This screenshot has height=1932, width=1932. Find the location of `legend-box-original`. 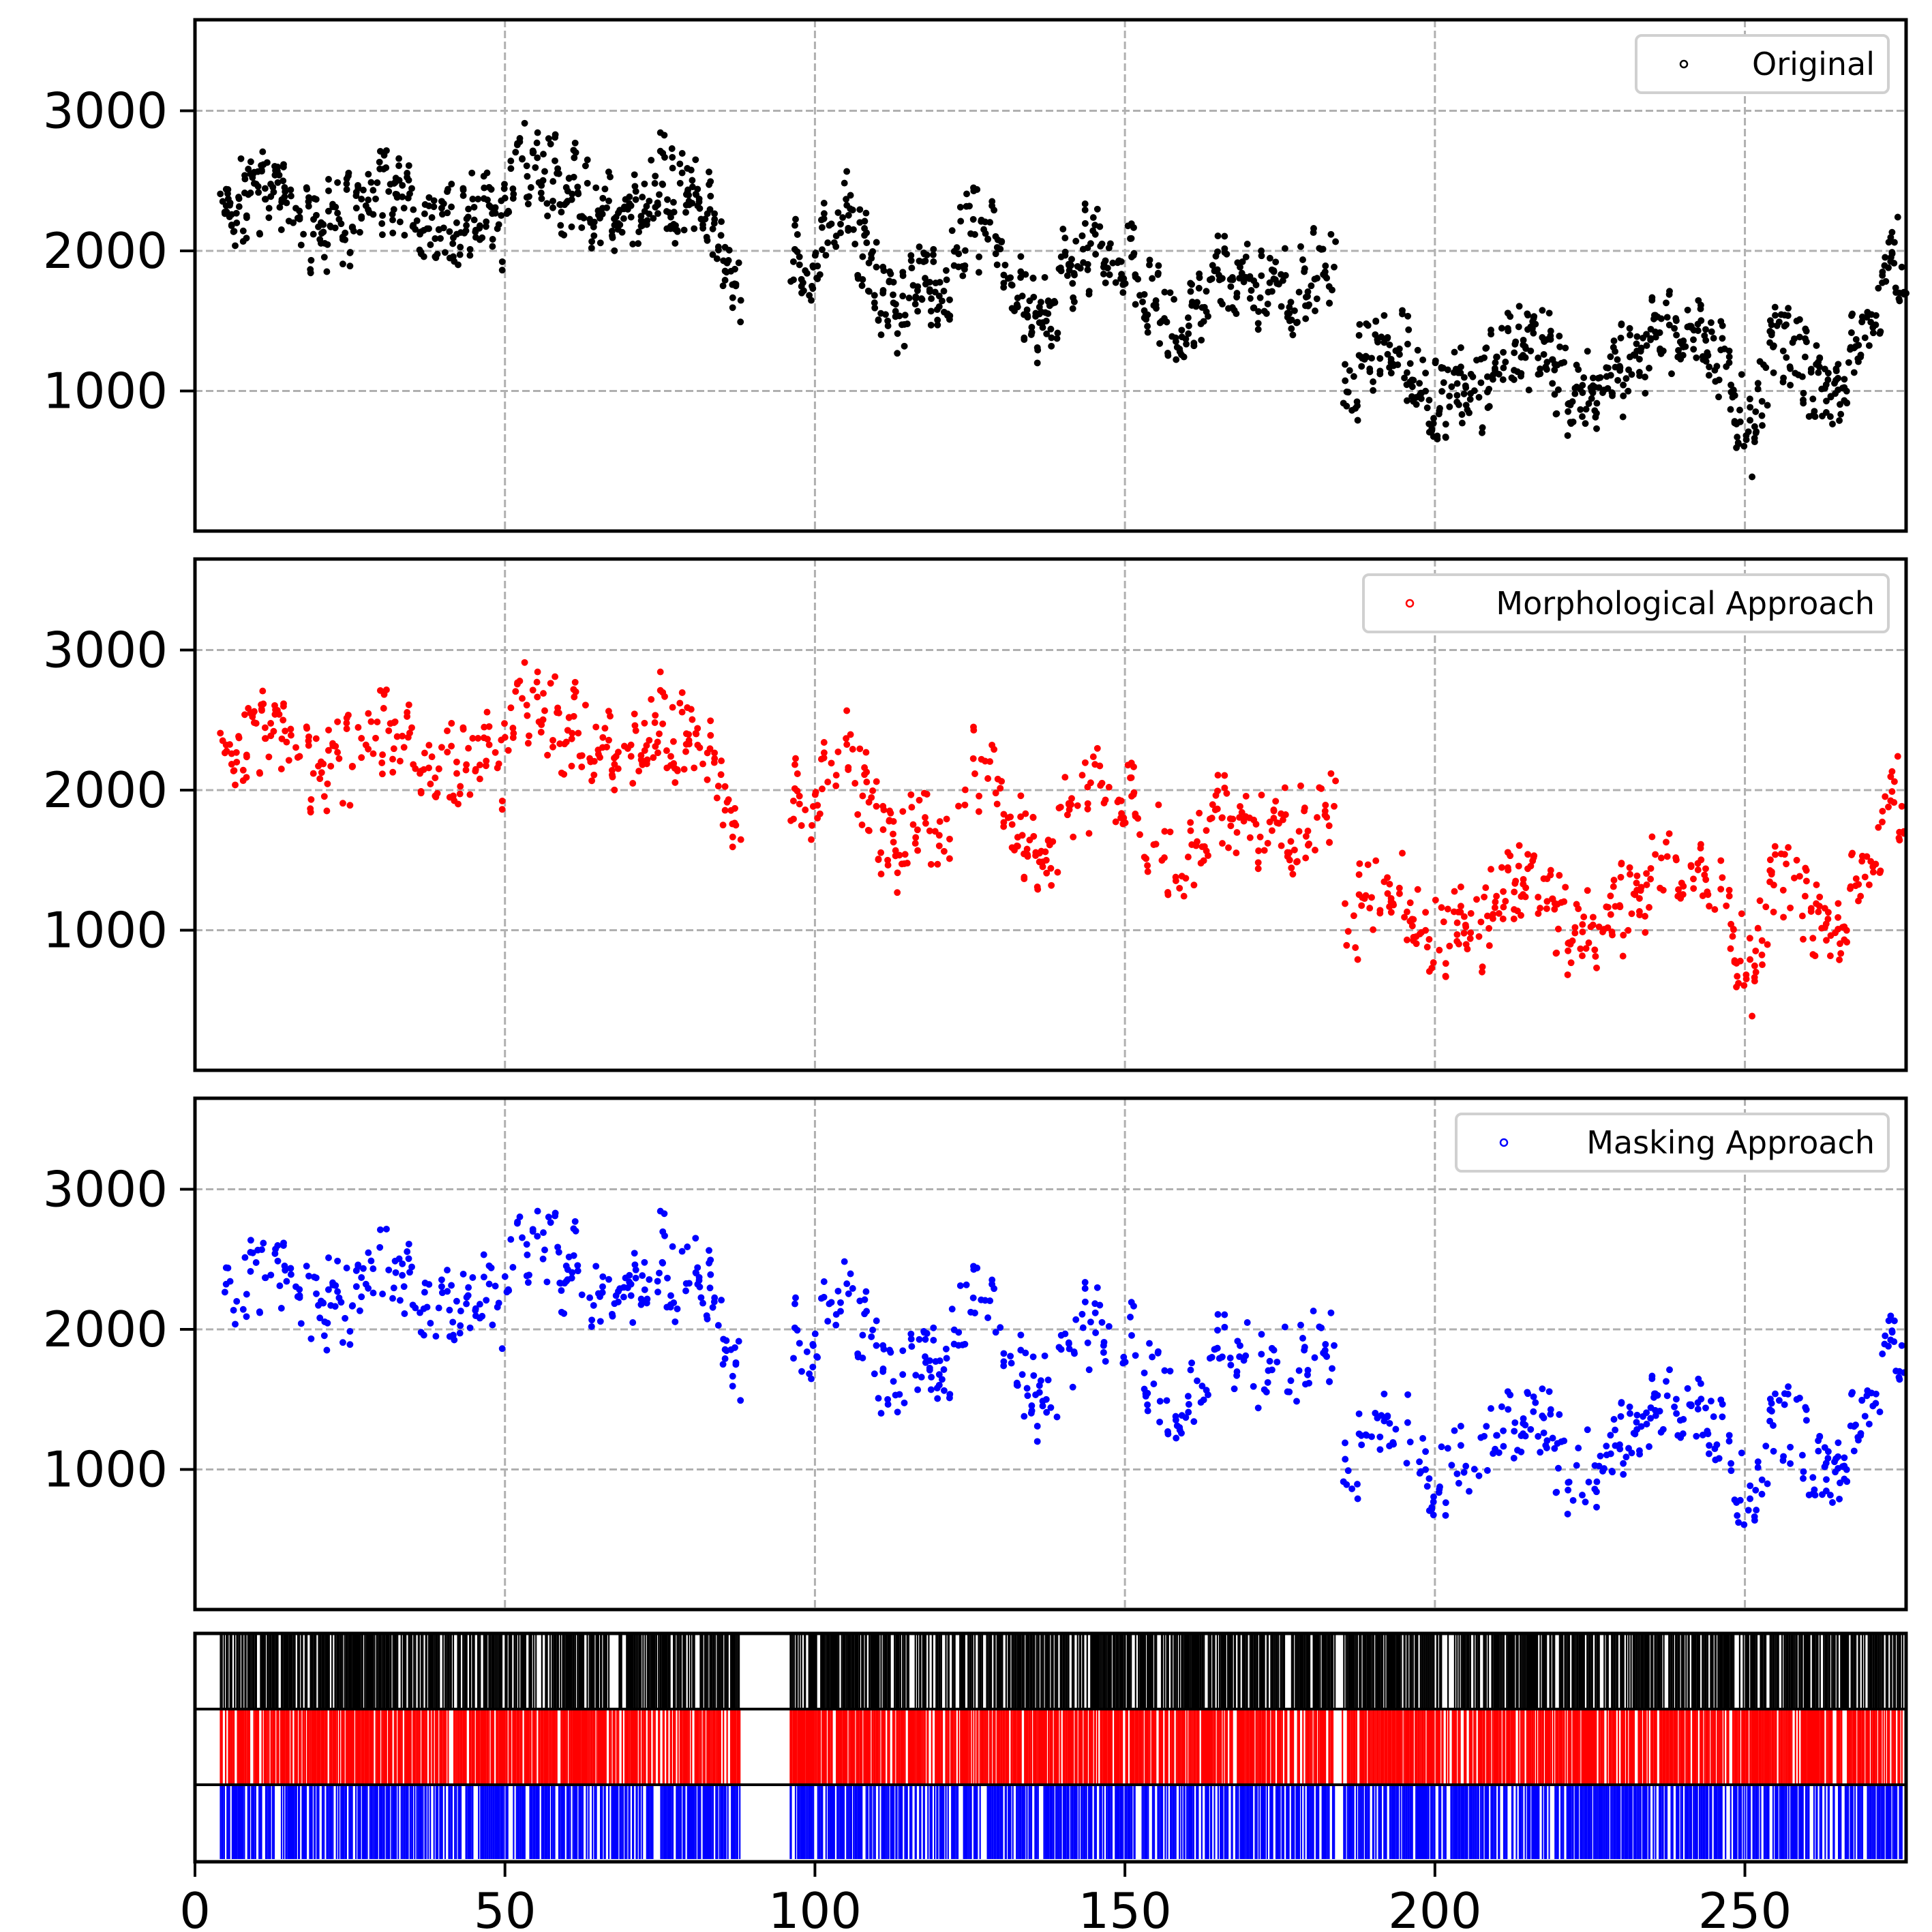

legend-box-original is located at coordinates (1762, 64).